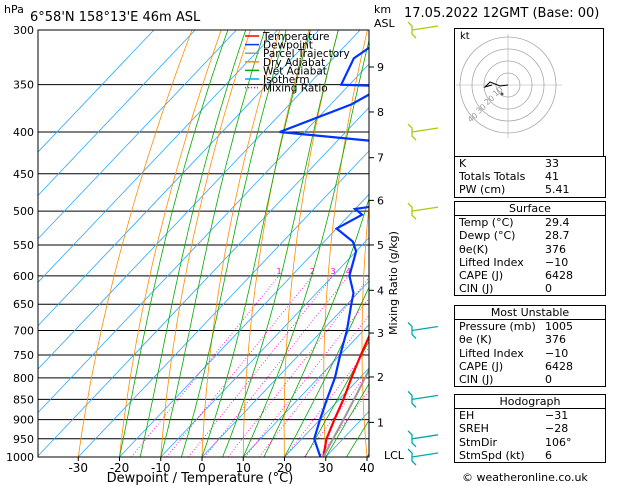 The height and width of the screenshot is (486, 629). What do you see at coordinates (393, 283) in the screenshot?
I see `mixing-ratio-axis-label: Mixing Ratio (g/kg)` at bounding box center [393, 283].